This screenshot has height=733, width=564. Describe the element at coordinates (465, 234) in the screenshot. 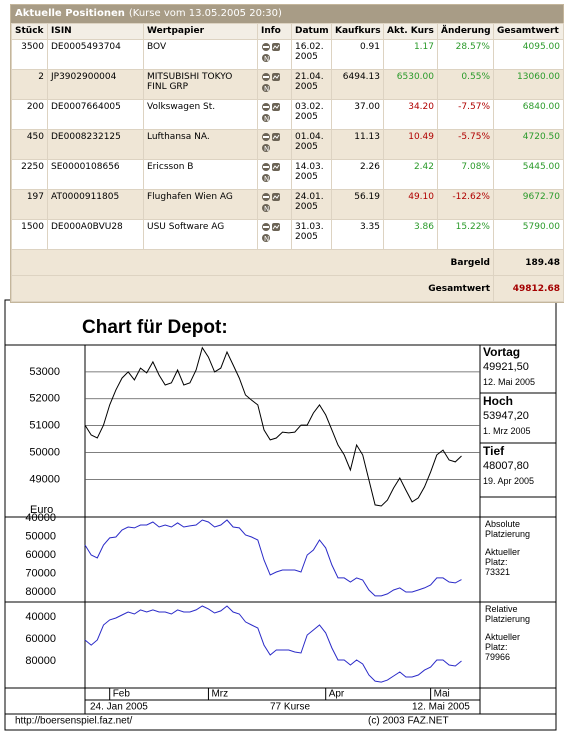

I see `cell: 15.22%` at that location.